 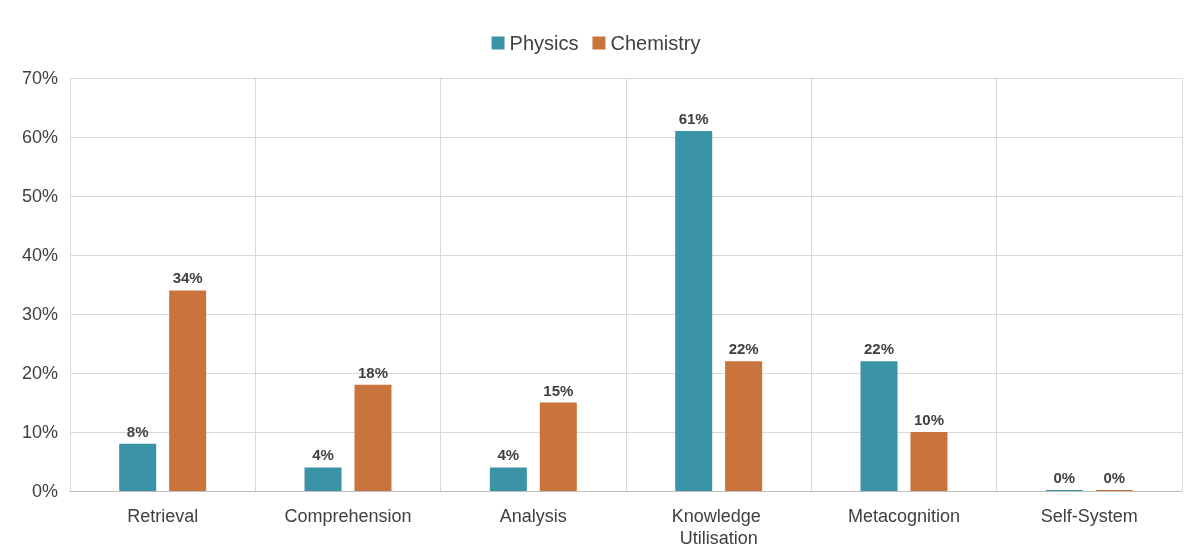 What do you see at coordinates (655, 43) in the screenshot?
I see `legend-label: Chemistry` at bounding box center [655, 43].